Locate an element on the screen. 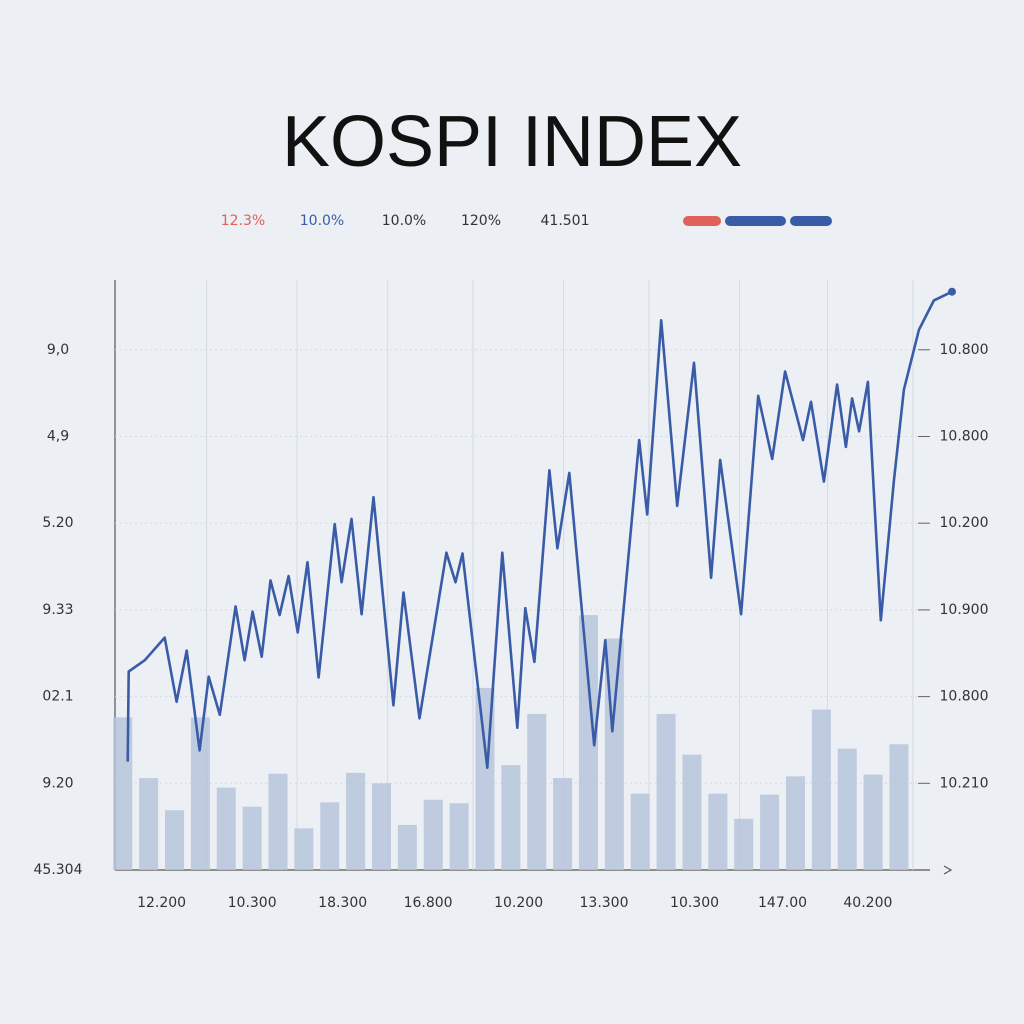 The width and height of the screenshot is (1024, 1024). y-tick-label: 5.20 is located at coordinates (57, 523).